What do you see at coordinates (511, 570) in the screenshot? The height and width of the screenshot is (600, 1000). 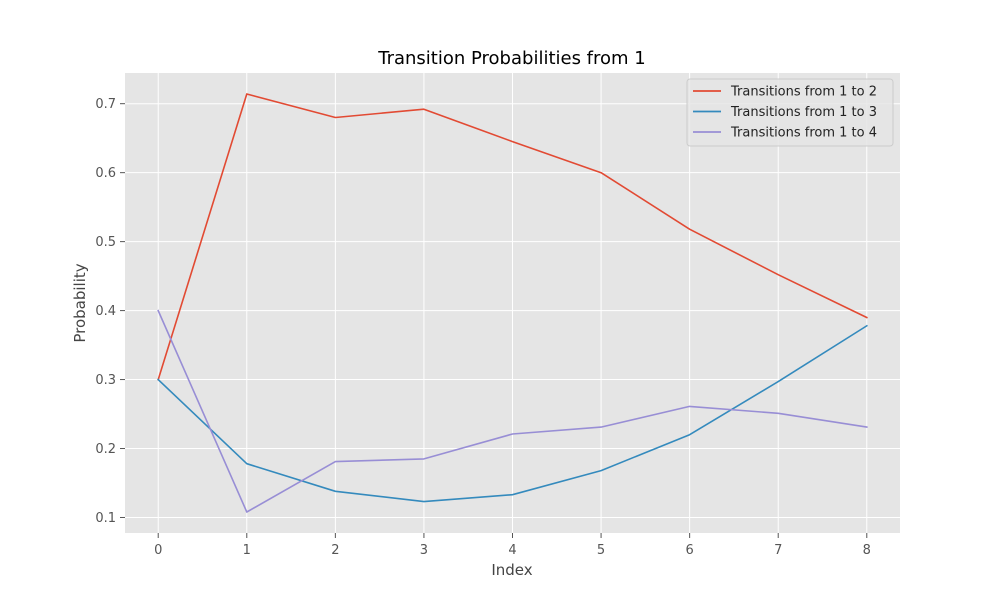 I see `x-axis-label: Index` at bounding box center [511, 570].